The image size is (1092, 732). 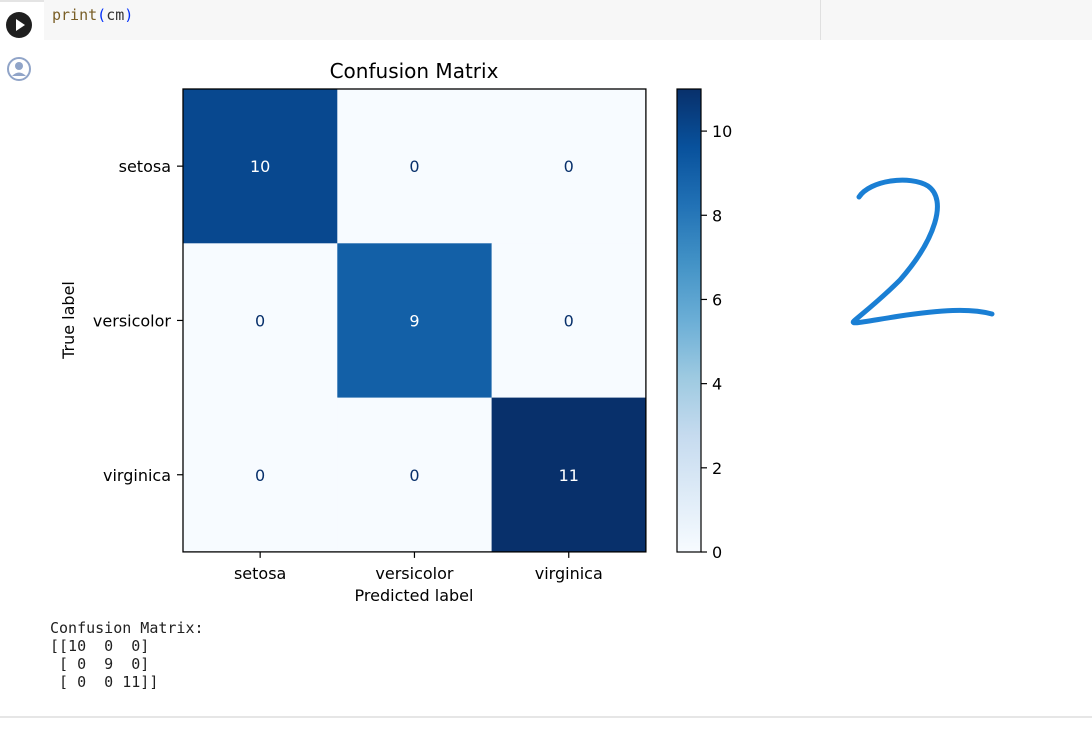 What do you see at coordinates (260, 573) in the screenshot?
I see `x-tick-label: setosa` at bounding box center [260, 573].